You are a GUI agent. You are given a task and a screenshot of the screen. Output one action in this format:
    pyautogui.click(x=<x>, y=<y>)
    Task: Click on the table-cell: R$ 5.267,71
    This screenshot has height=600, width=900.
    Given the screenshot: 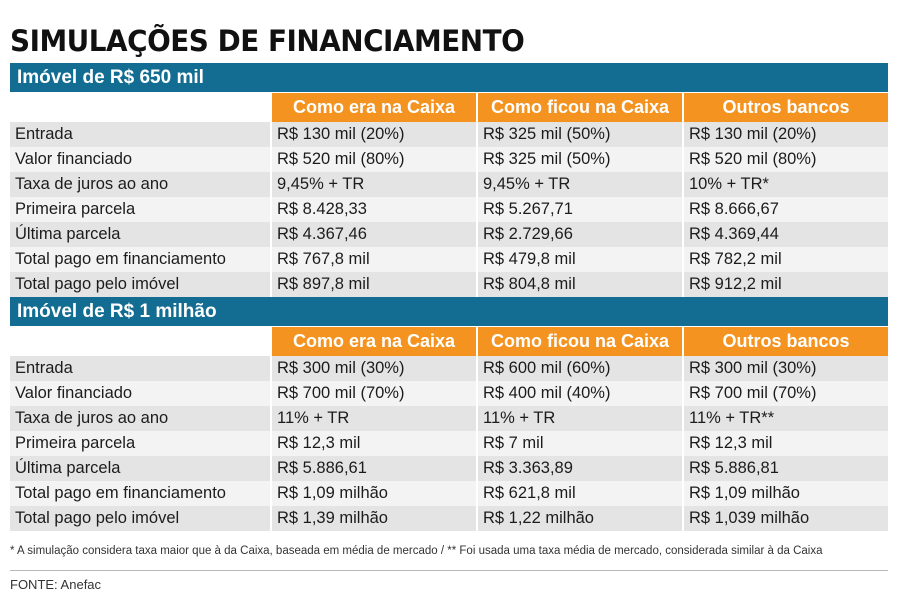 What is the action you would take?
    pyautogui.click(x=581, y=209)
    